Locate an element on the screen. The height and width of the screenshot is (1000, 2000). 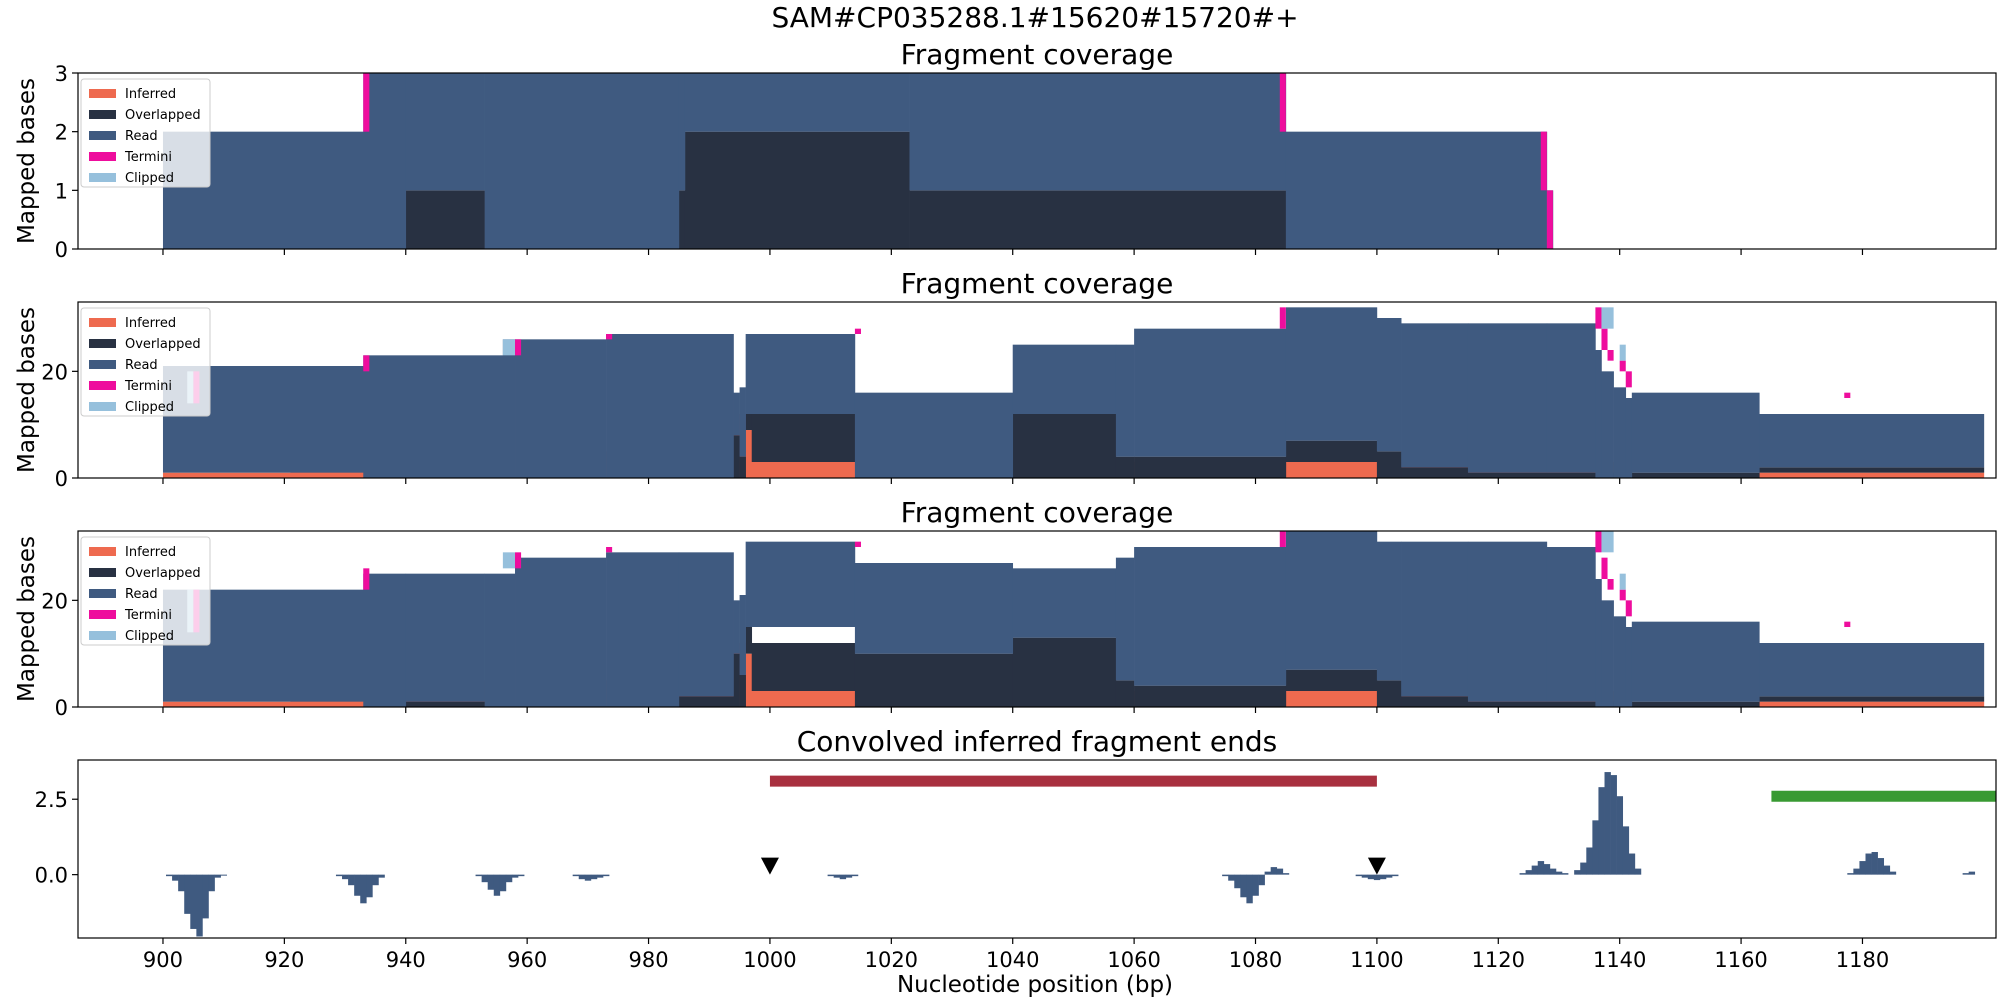
legend: Inferred Overlapped Read Termini Clipped is located at coordinates (145, 133).